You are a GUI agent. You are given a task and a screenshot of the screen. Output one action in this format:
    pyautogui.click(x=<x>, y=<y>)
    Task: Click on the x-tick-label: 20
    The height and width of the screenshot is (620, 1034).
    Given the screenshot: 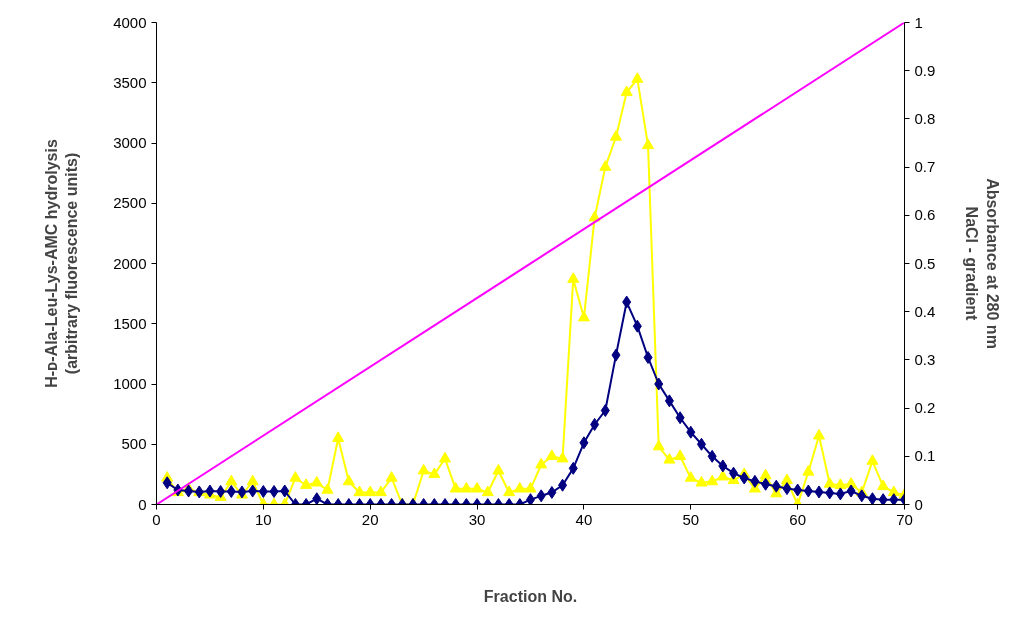 What is the action you would take?
    pyautogui.click(x=370, y=519)
    